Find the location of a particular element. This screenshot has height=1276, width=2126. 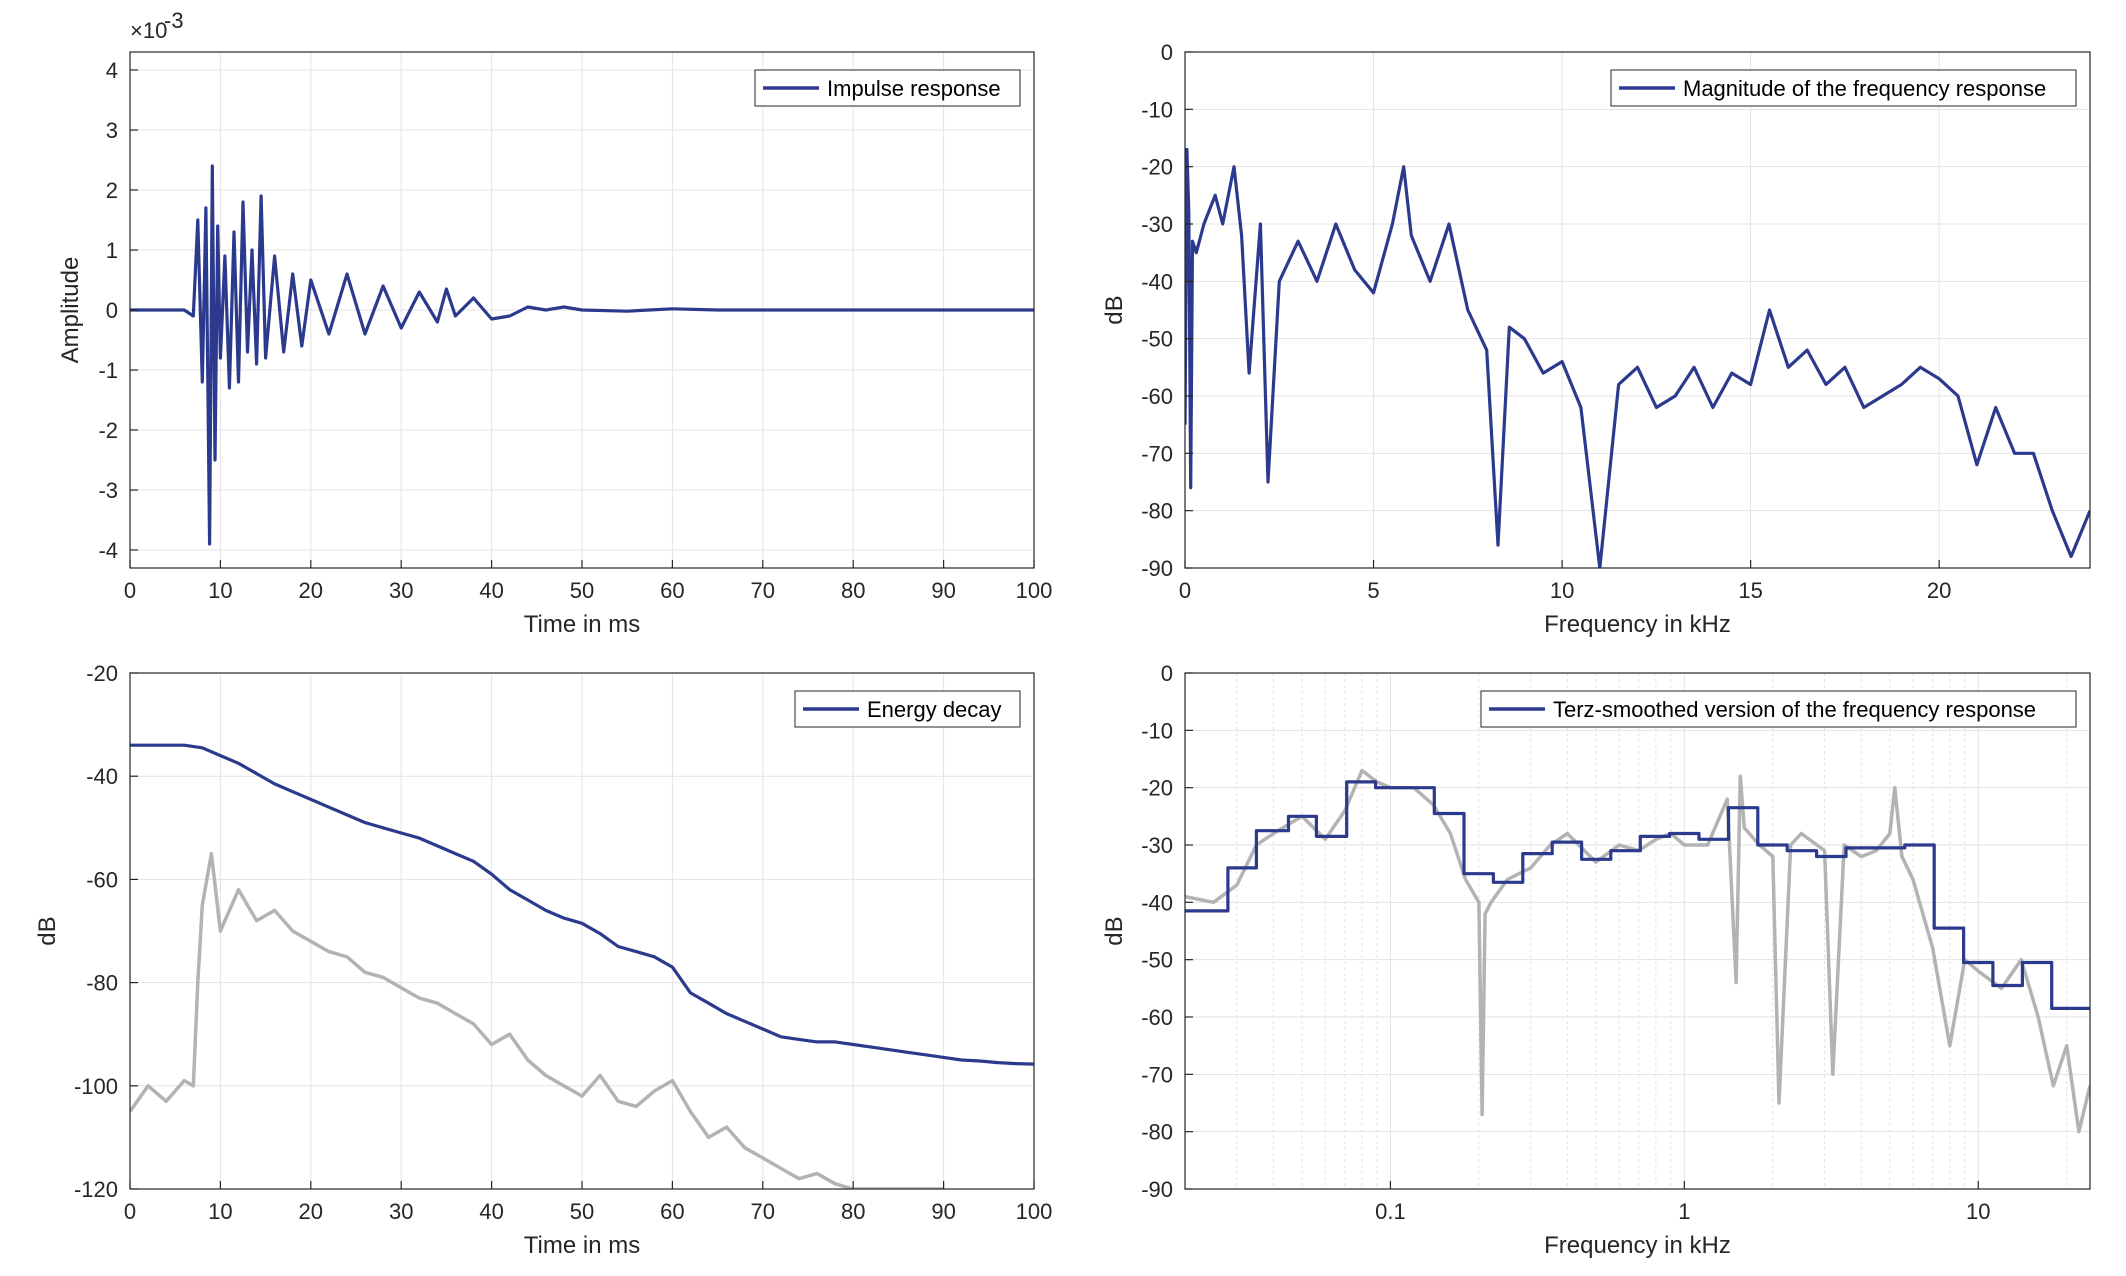

y-tick-label: -4 is located at coordinates (108, 550).